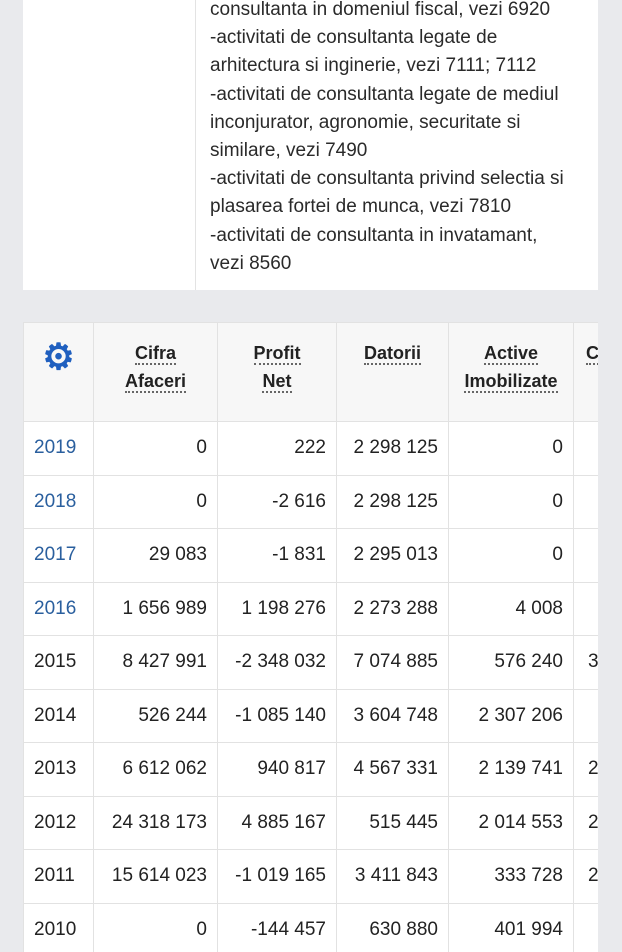  What do you see at coordinates (511, 382) in the screenshot?
I see `header-label: Imobilizate` at bounding box center [511, 382].